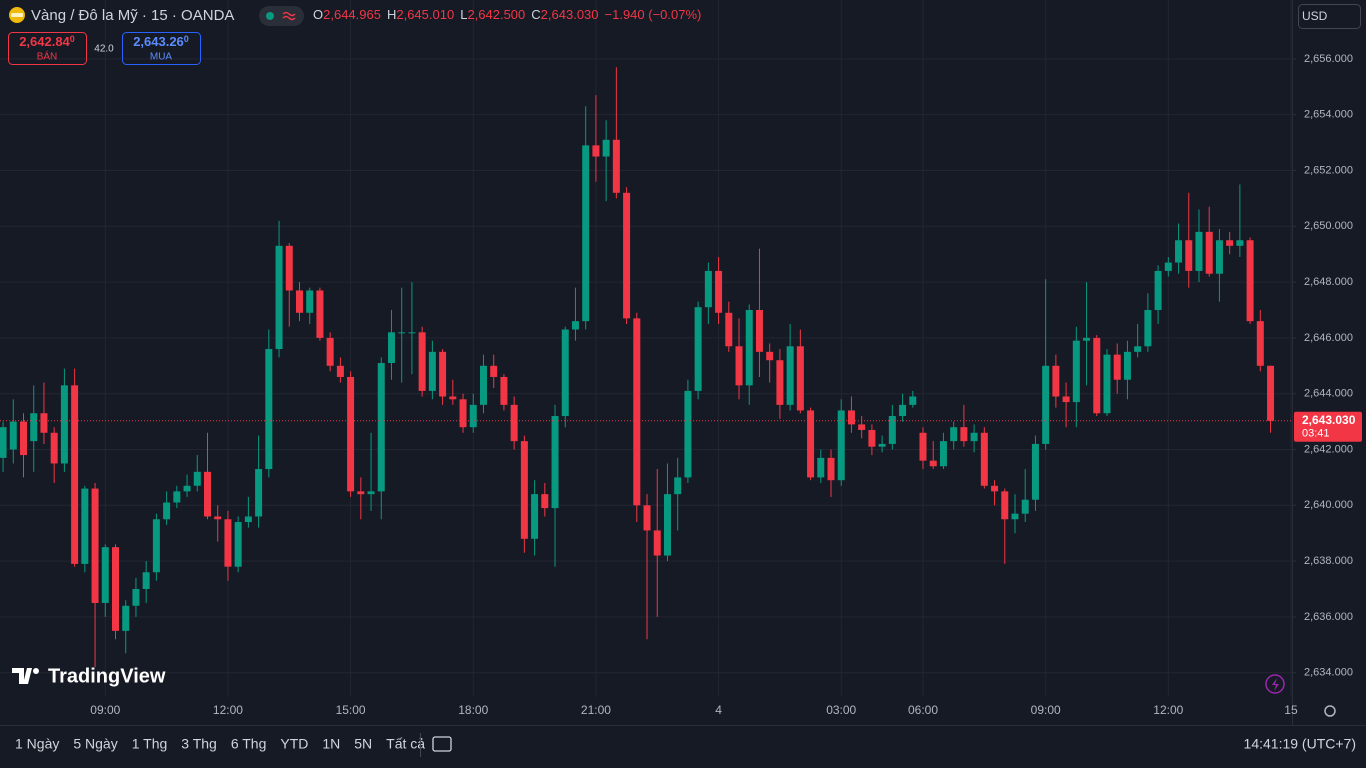  Describe the element at coordinates (1329, 420) in the screenshot. I see `last-price-label: 2,643.030` at that location.